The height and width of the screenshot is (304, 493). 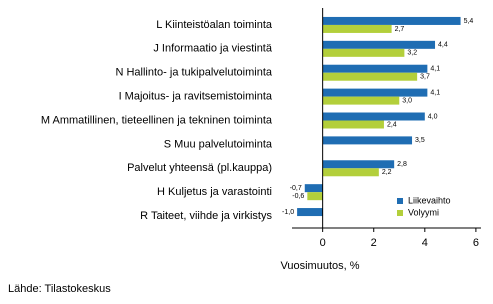 What do you see at coordinates (218, 144) in the screenshot?
I see `category-label: S Muu palvelutoiminta` at bounding box center [218, 144].